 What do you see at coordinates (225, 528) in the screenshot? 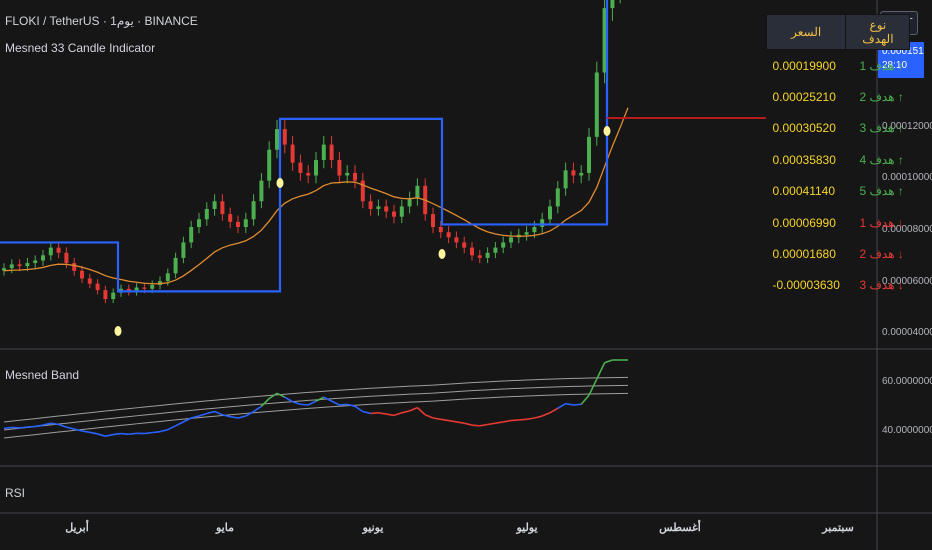
I see `time-label-may: مايو` at bounding box center [225, 528].